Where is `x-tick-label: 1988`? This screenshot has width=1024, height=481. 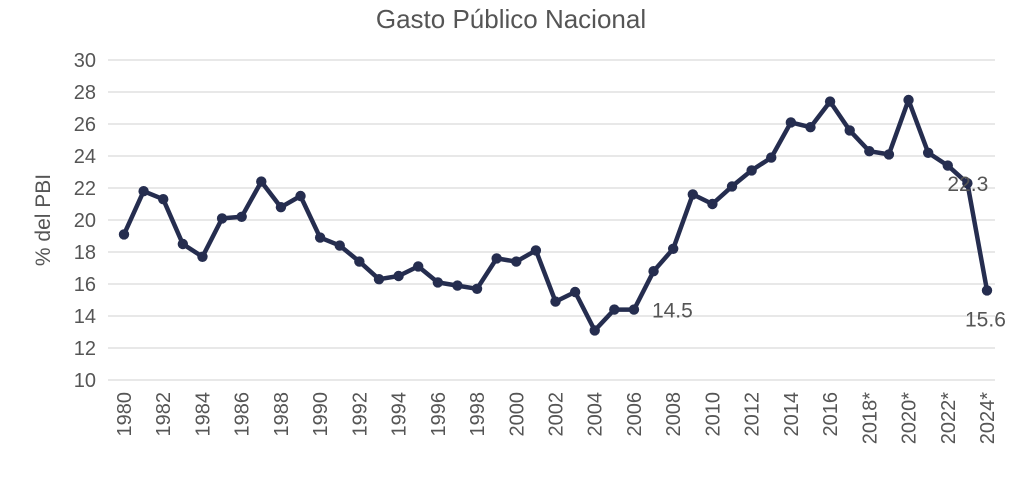
x-tick-label: 1988 is located at coordinates (282, 414).